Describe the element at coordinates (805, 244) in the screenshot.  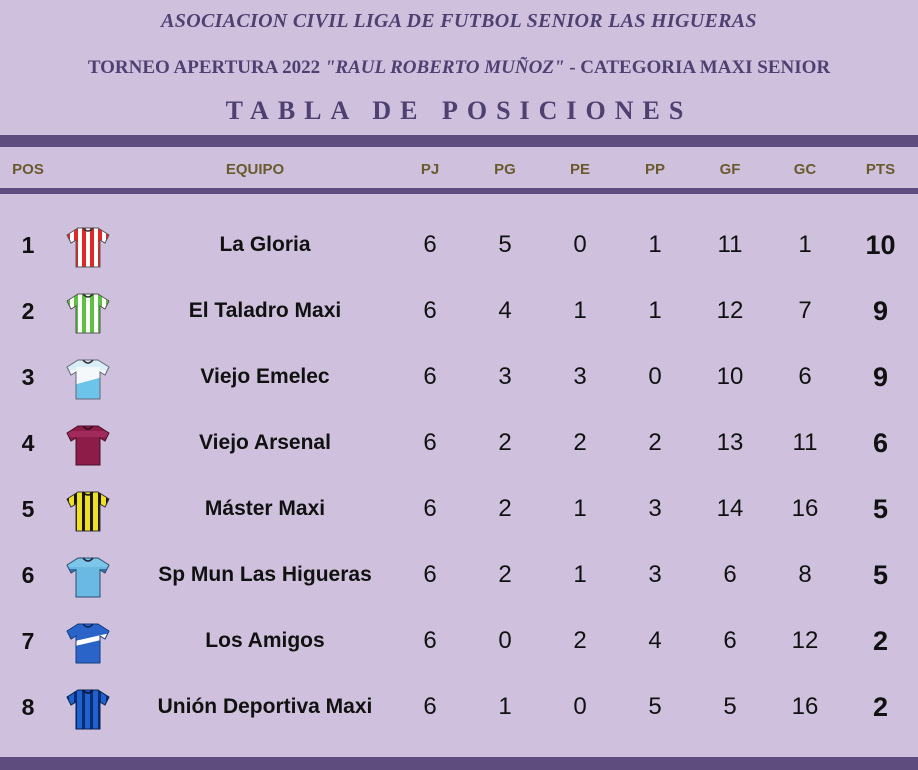
I see `goals-against: 1` at that location.